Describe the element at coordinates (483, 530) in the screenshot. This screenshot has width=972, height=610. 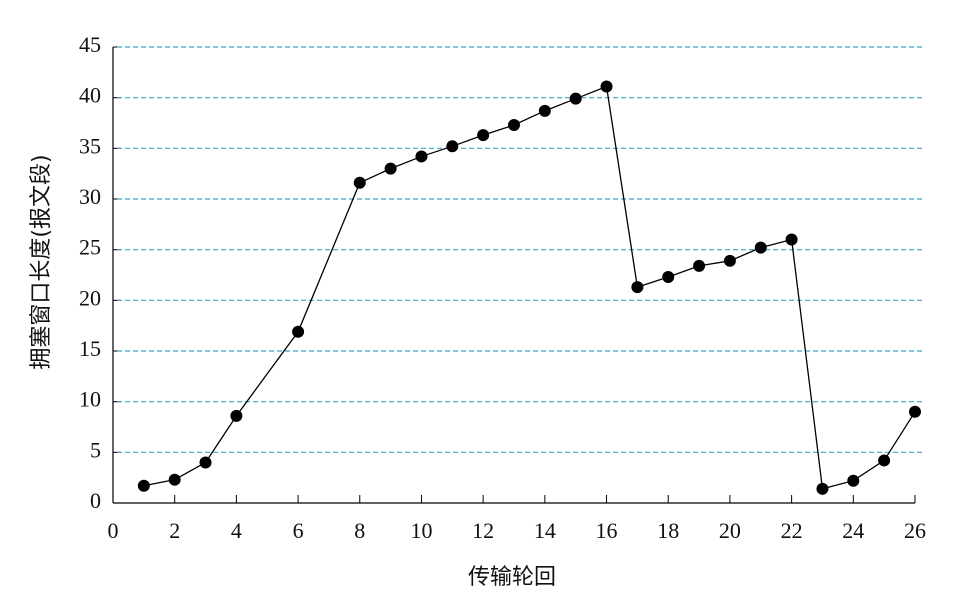
I see `x-tick-label: 12` at that location.